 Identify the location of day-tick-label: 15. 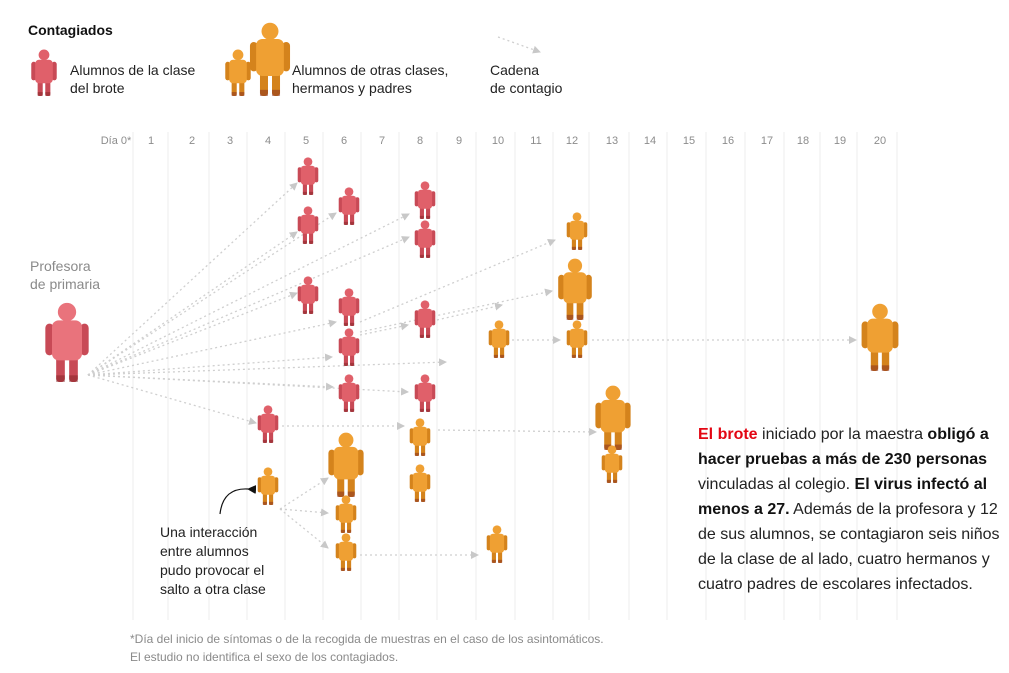
(689, 141).